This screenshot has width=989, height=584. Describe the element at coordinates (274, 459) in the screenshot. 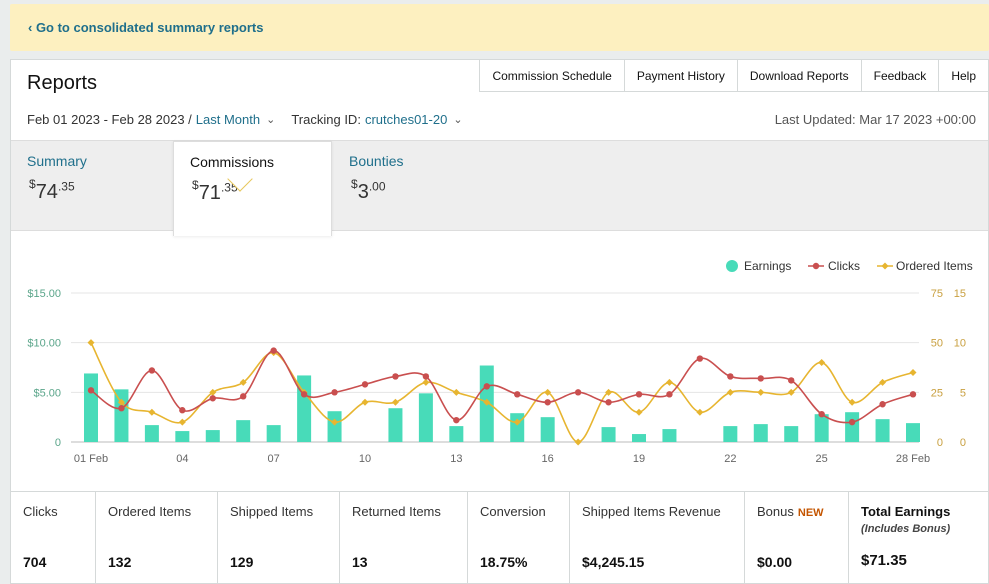

I see `x-tick-label: 07` at that location.